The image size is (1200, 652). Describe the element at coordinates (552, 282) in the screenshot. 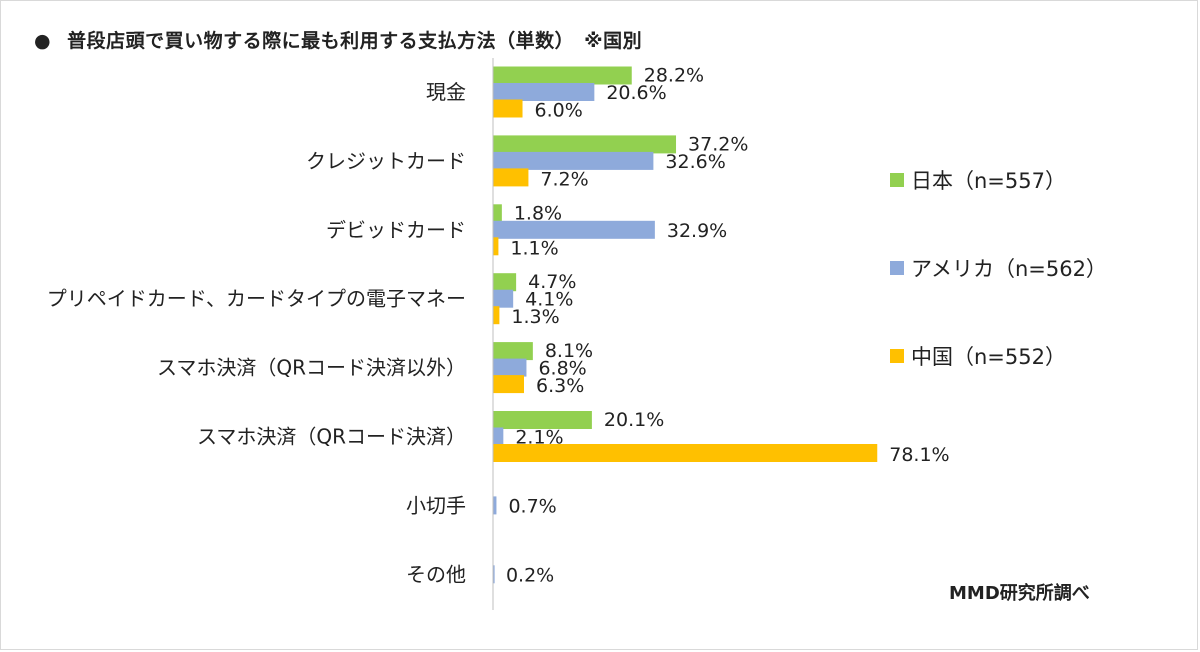

I see `data-label: 4.7%` at that location.